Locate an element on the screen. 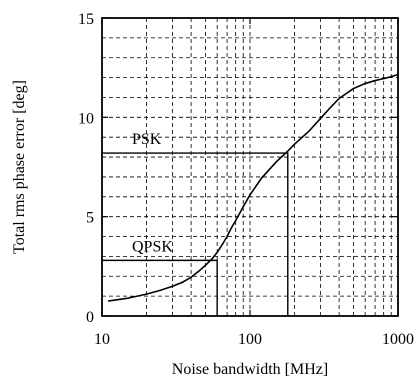 This screenshot has height=381, width=414. x-axis-label: Noise bandwidth [MHz] is located at coordinates (250, 369).